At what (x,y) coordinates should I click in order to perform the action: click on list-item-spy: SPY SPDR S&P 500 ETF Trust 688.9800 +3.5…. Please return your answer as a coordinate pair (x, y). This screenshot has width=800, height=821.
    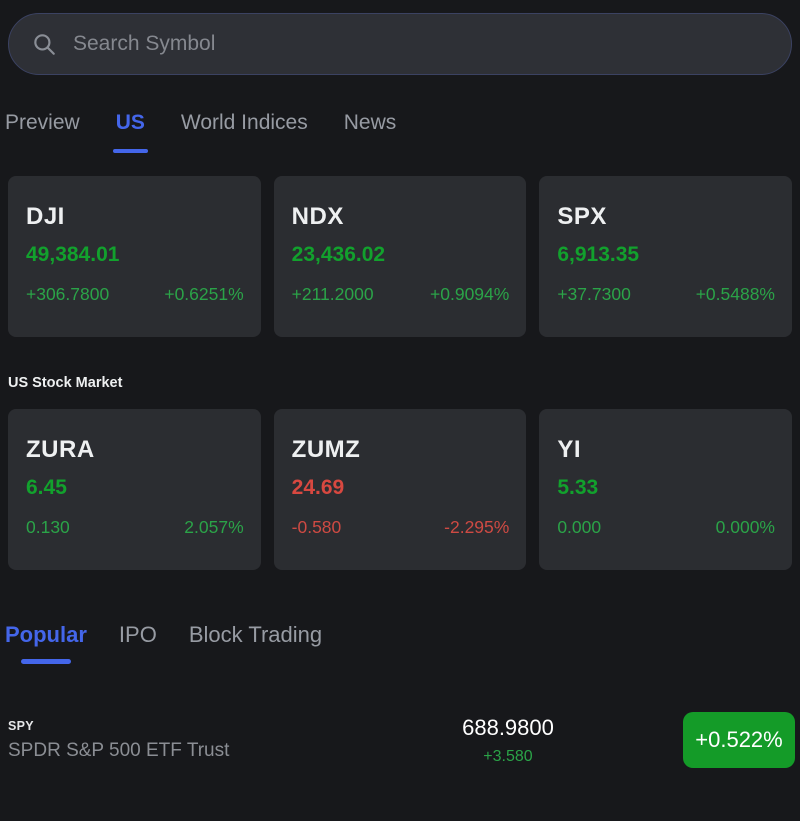
    Looking at the image, I should click on (400, 740).